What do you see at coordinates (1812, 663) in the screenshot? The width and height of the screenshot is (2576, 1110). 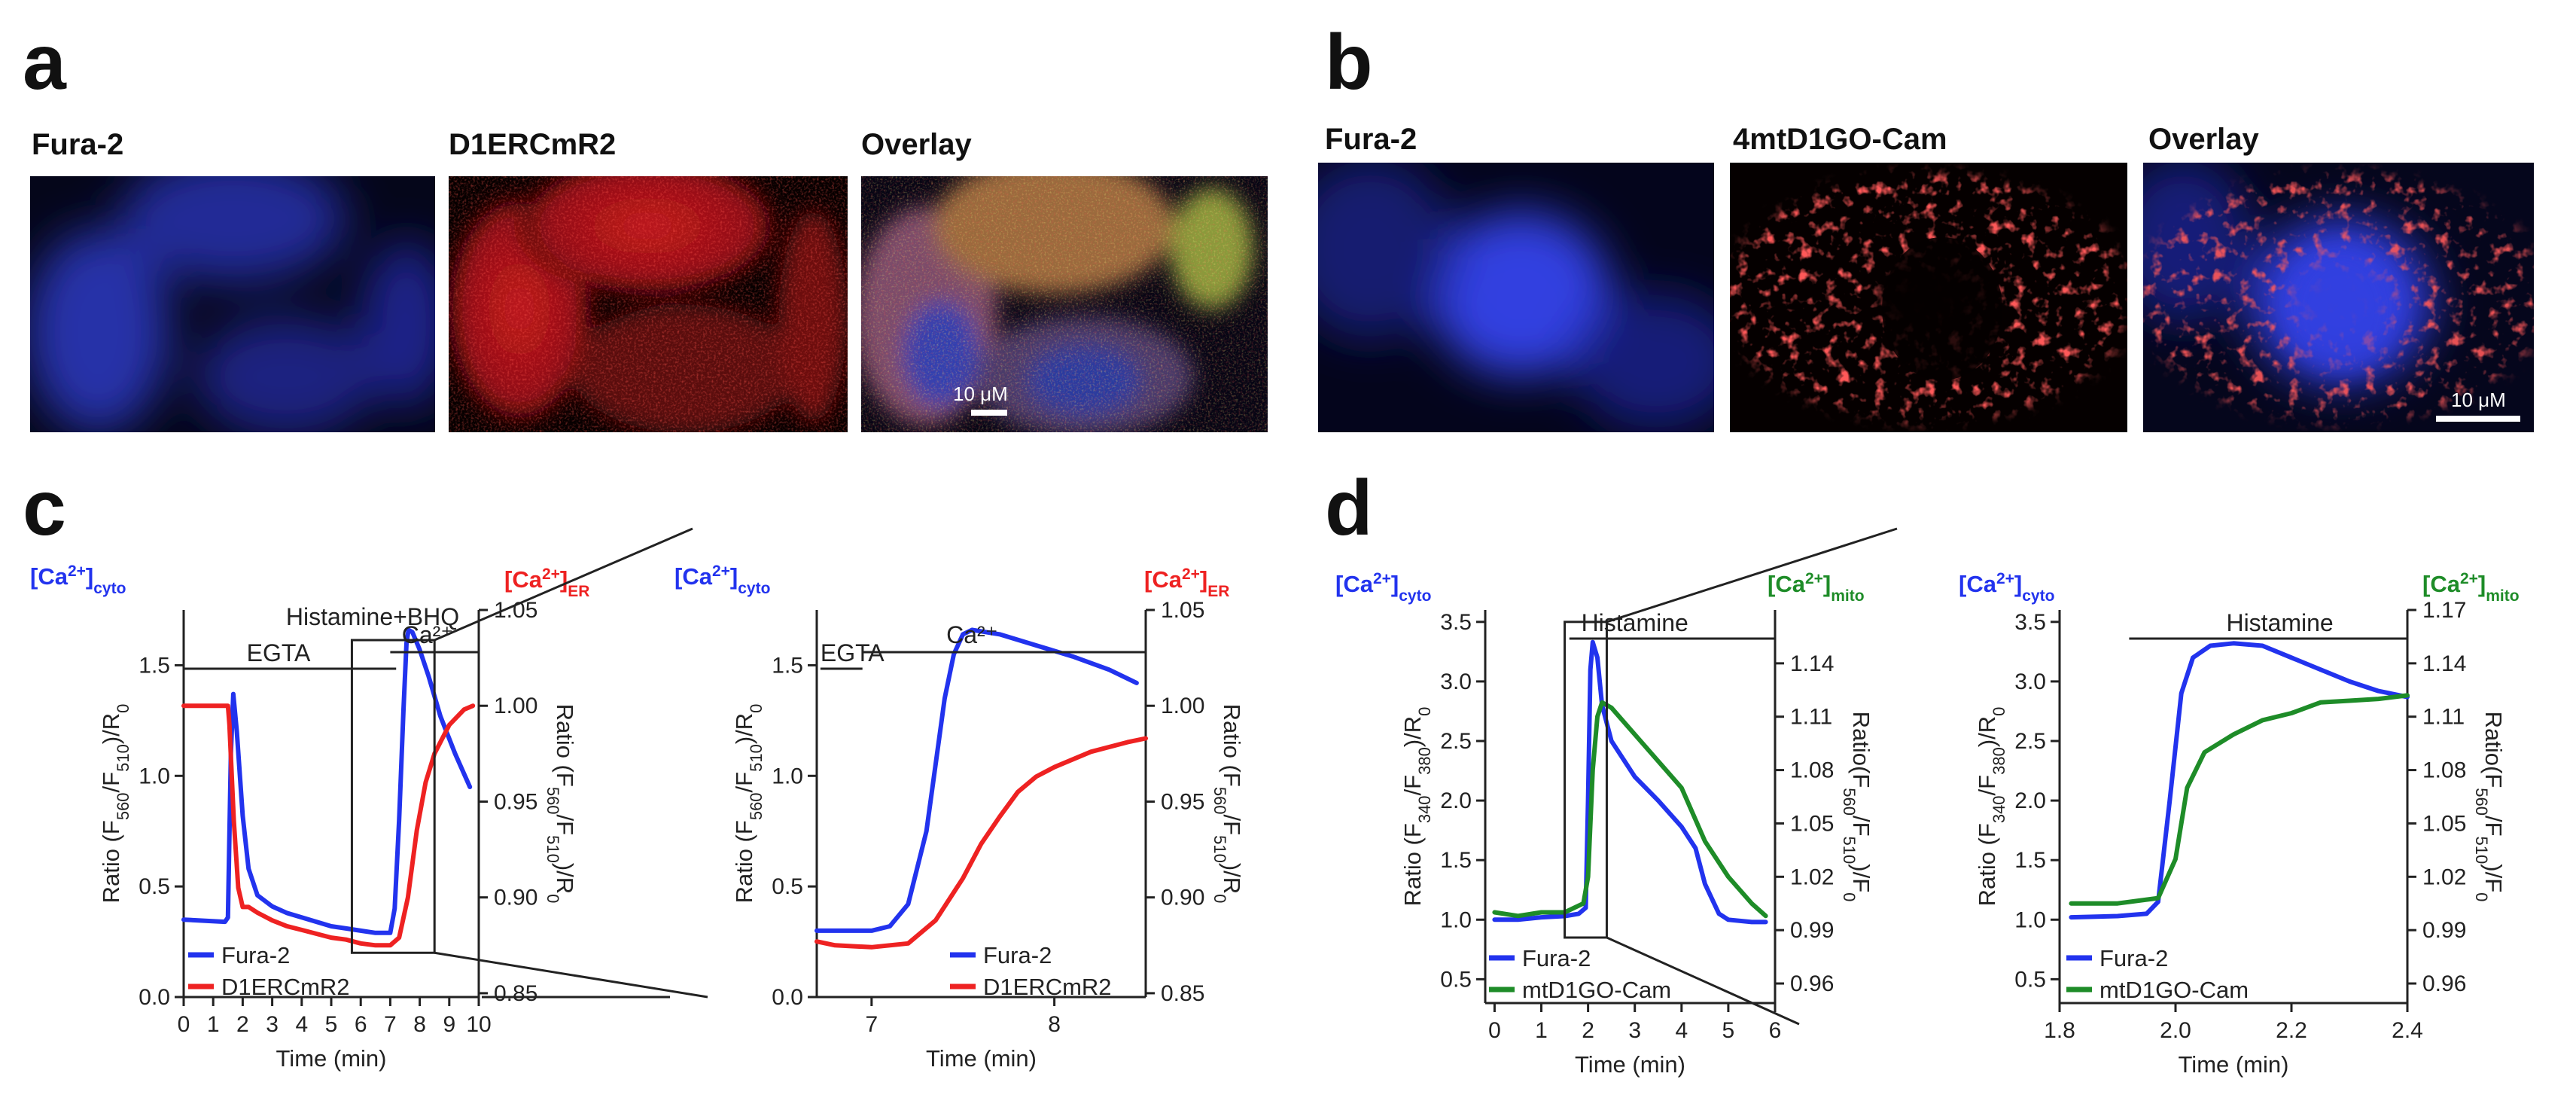 I see `y2-tick-label: 1.14` at bounding box center [1812, 663].